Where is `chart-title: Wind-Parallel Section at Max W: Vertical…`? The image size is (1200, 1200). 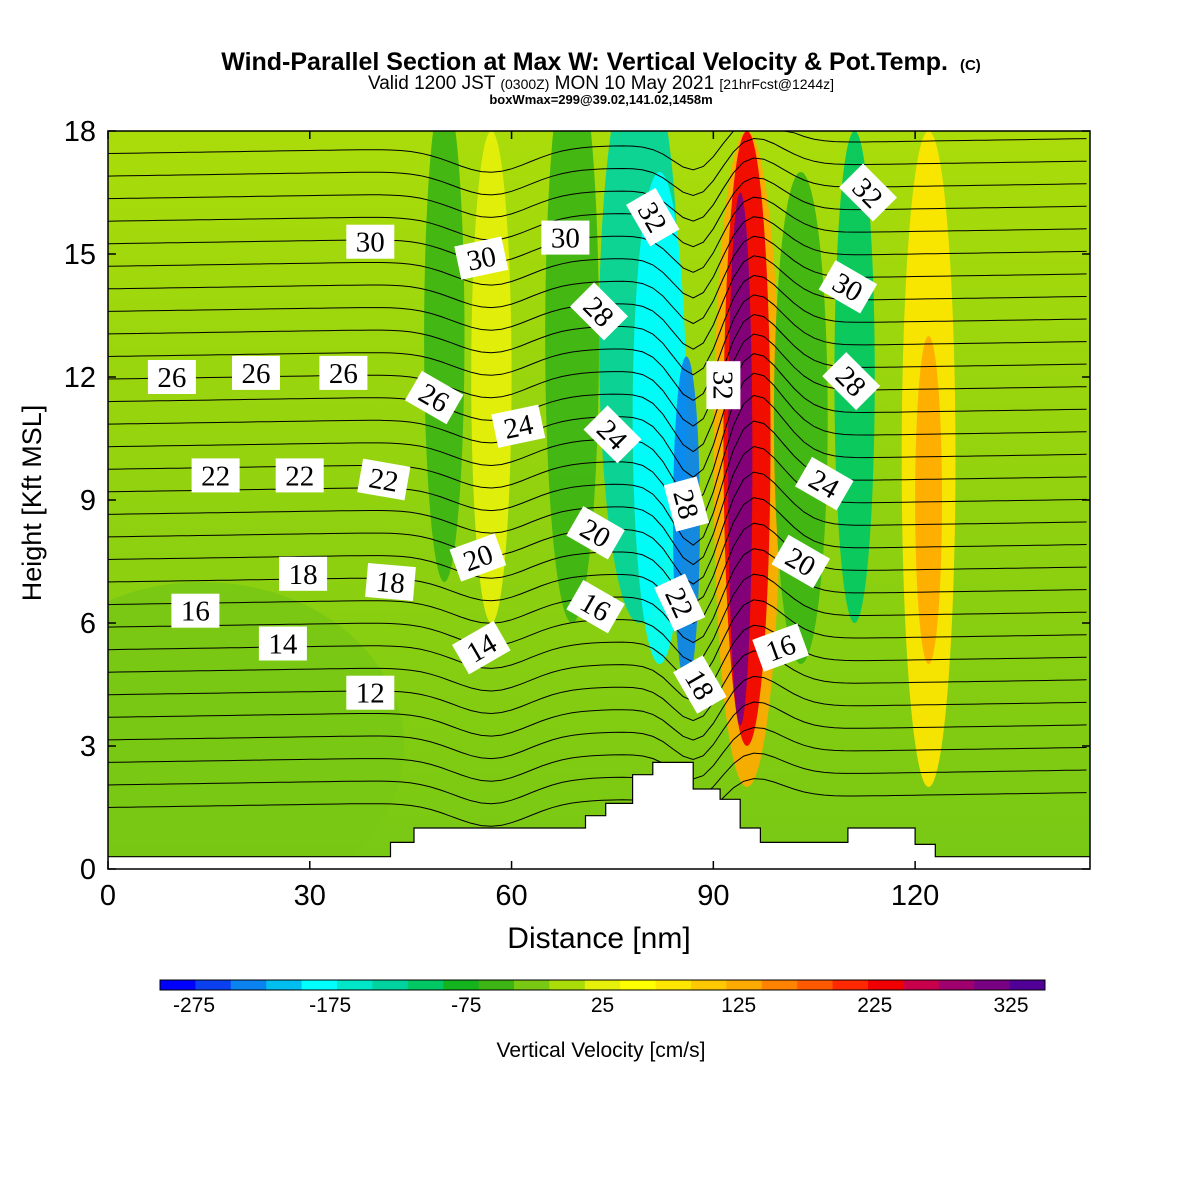
chart-title: Wind-Parallel Section at Max W: Vertical… is located at coordinates (601, 62).